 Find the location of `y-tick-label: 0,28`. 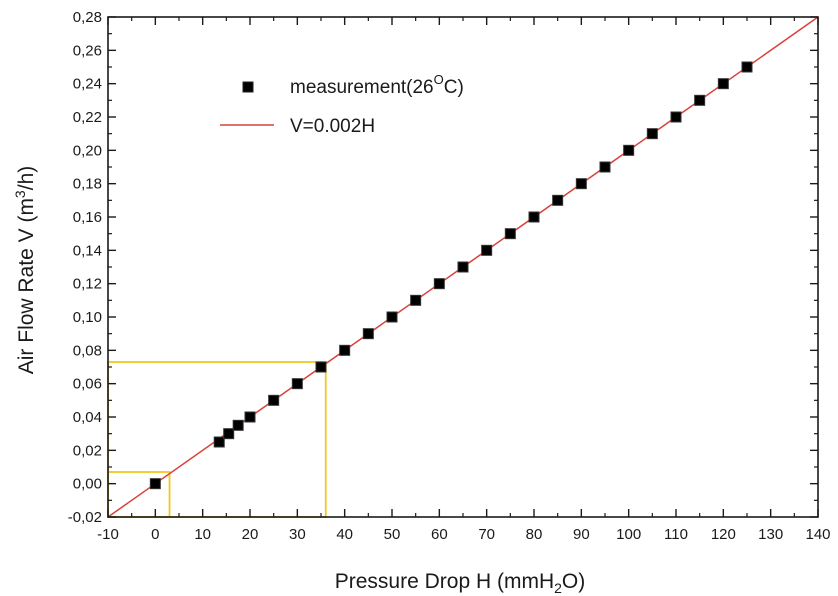

y-tick-label: 0,28 is located at coordinates (87, 17).